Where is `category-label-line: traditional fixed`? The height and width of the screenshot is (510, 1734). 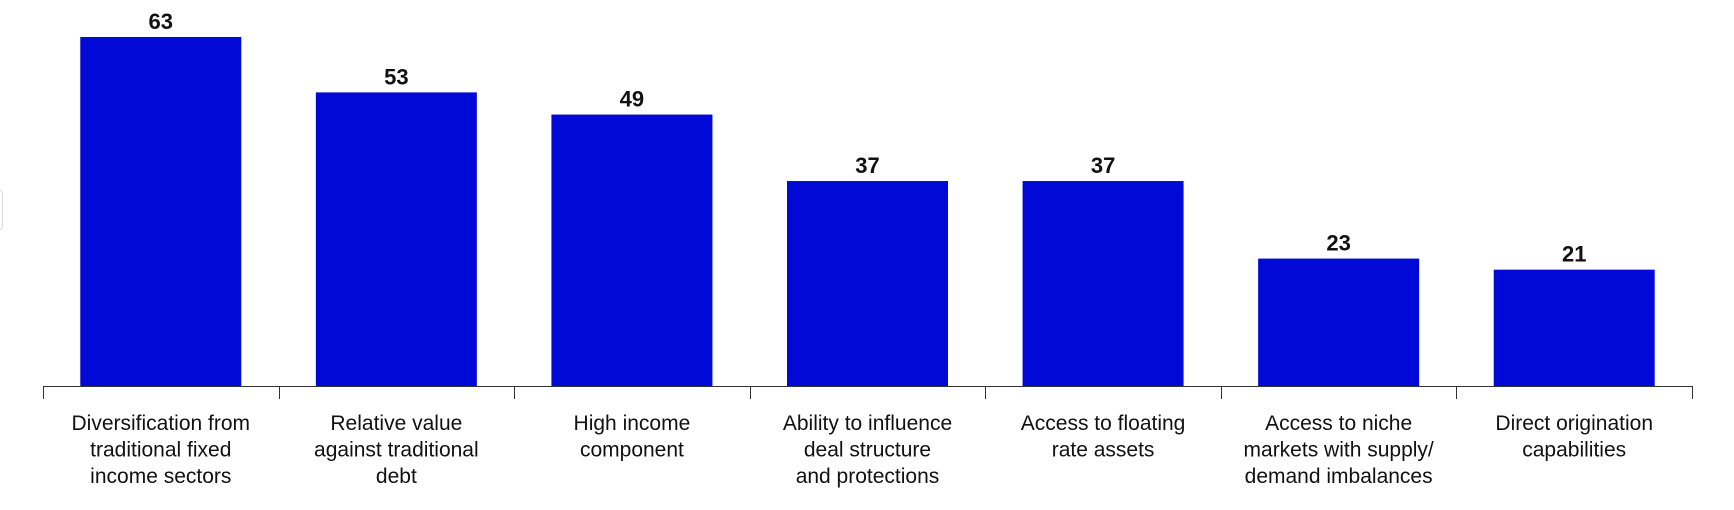
category-label-line: traditional fixed is located at coordinates (160, 450).